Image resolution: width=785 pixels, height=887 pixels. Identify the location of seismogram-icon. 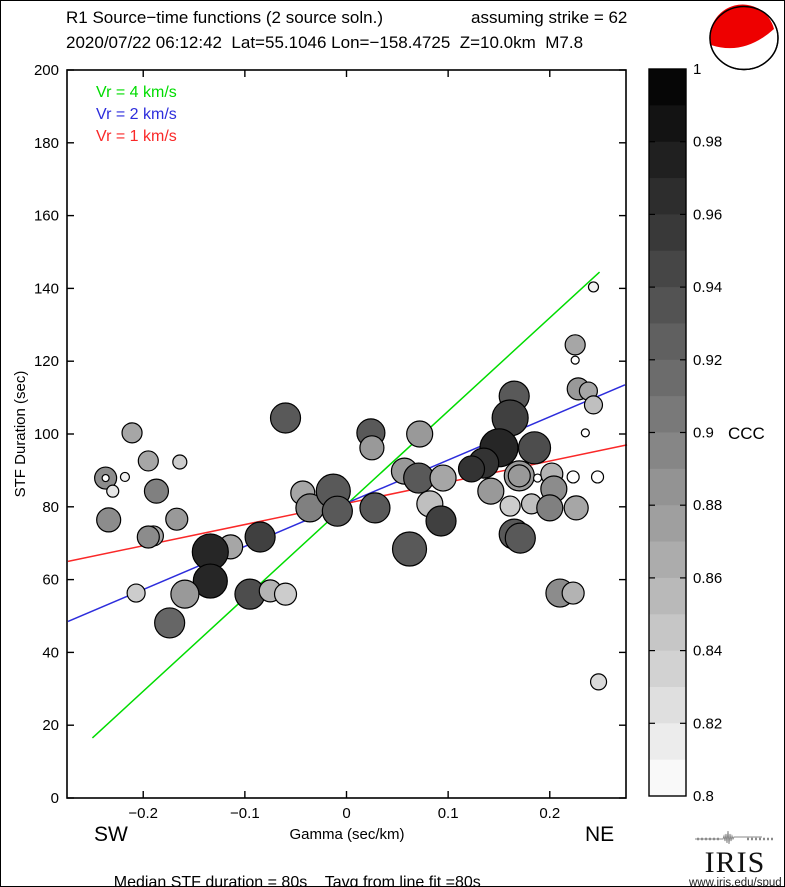
(734, 837).